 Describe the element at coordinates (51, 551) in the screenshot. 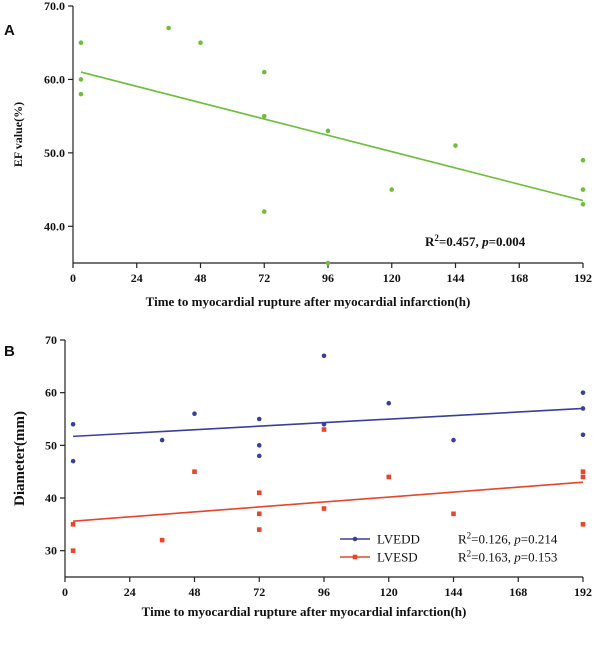

I see `panel-b-y-tick-label: 30` at that location.